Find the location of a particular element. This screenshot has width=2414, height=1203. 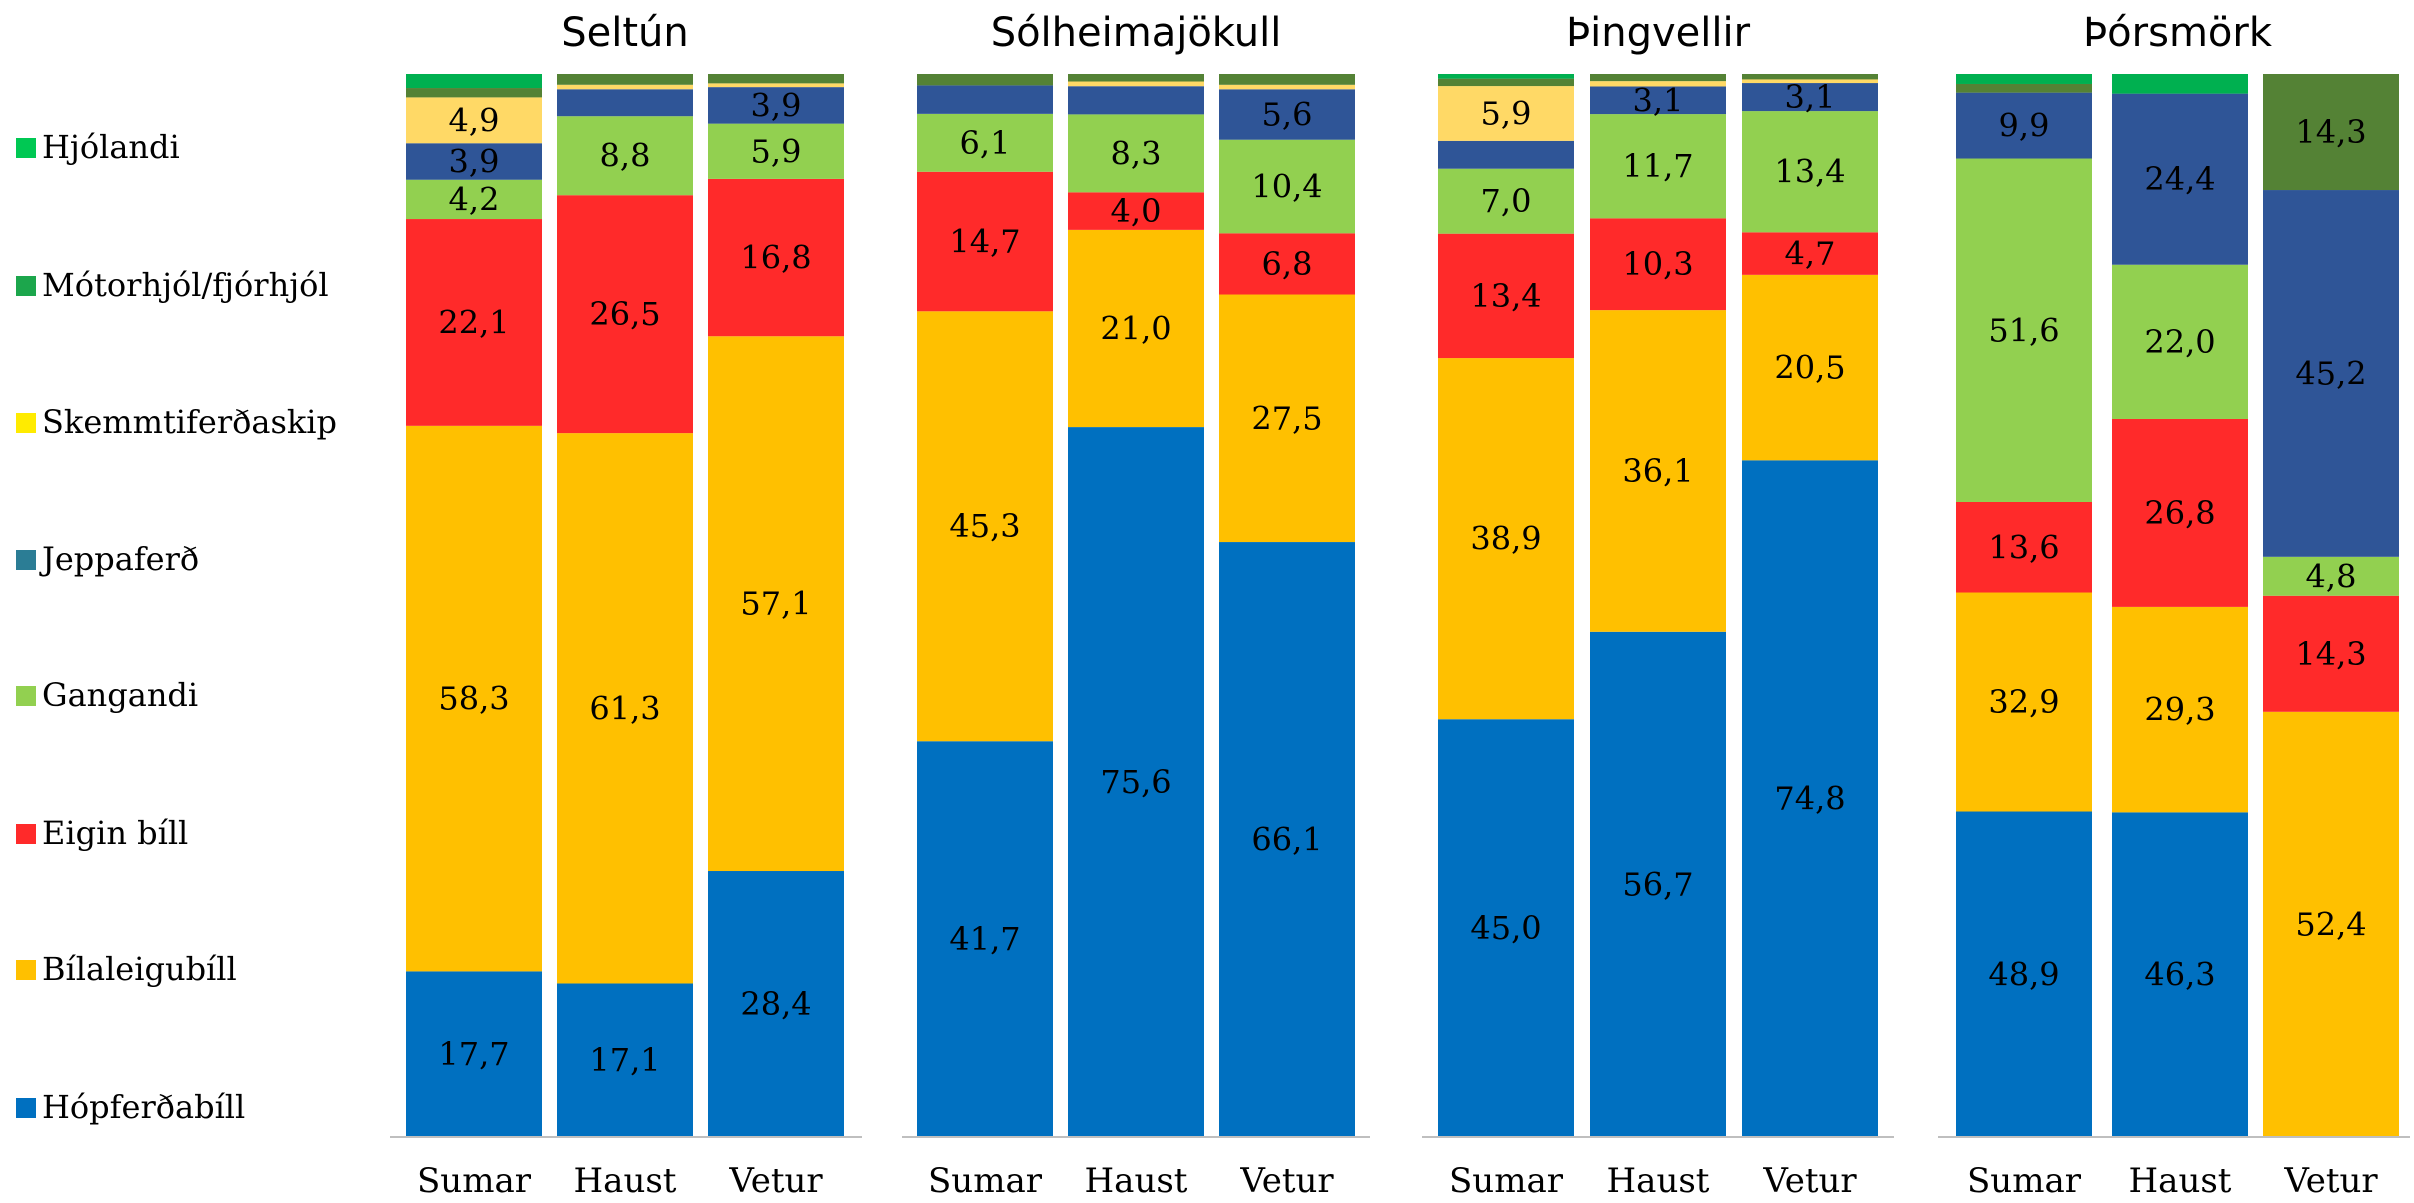

data-label: 74,8 is located at coordinates (1809, 799).